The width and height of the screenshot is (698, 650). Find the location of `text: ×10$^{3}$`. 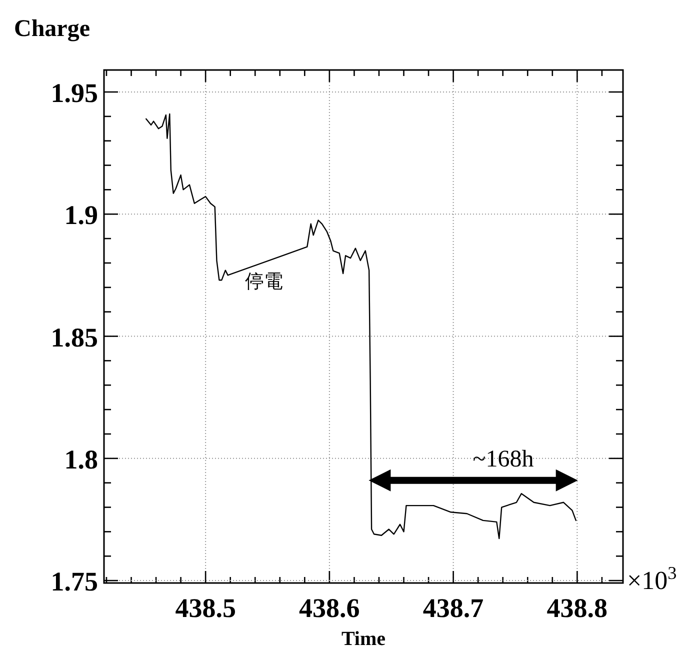

text: ×10$^{3}$ is located at coordinates (652, 579).